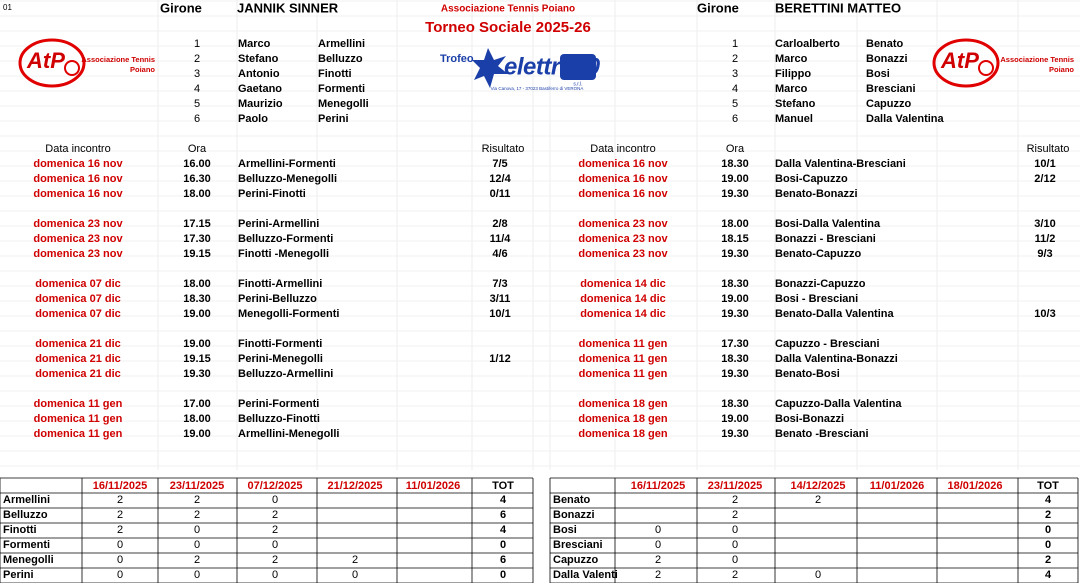  What do you see at coordinates (503, 530) in the screenshot?
I see `standings-total: 4` at bounding box center [503, 530].